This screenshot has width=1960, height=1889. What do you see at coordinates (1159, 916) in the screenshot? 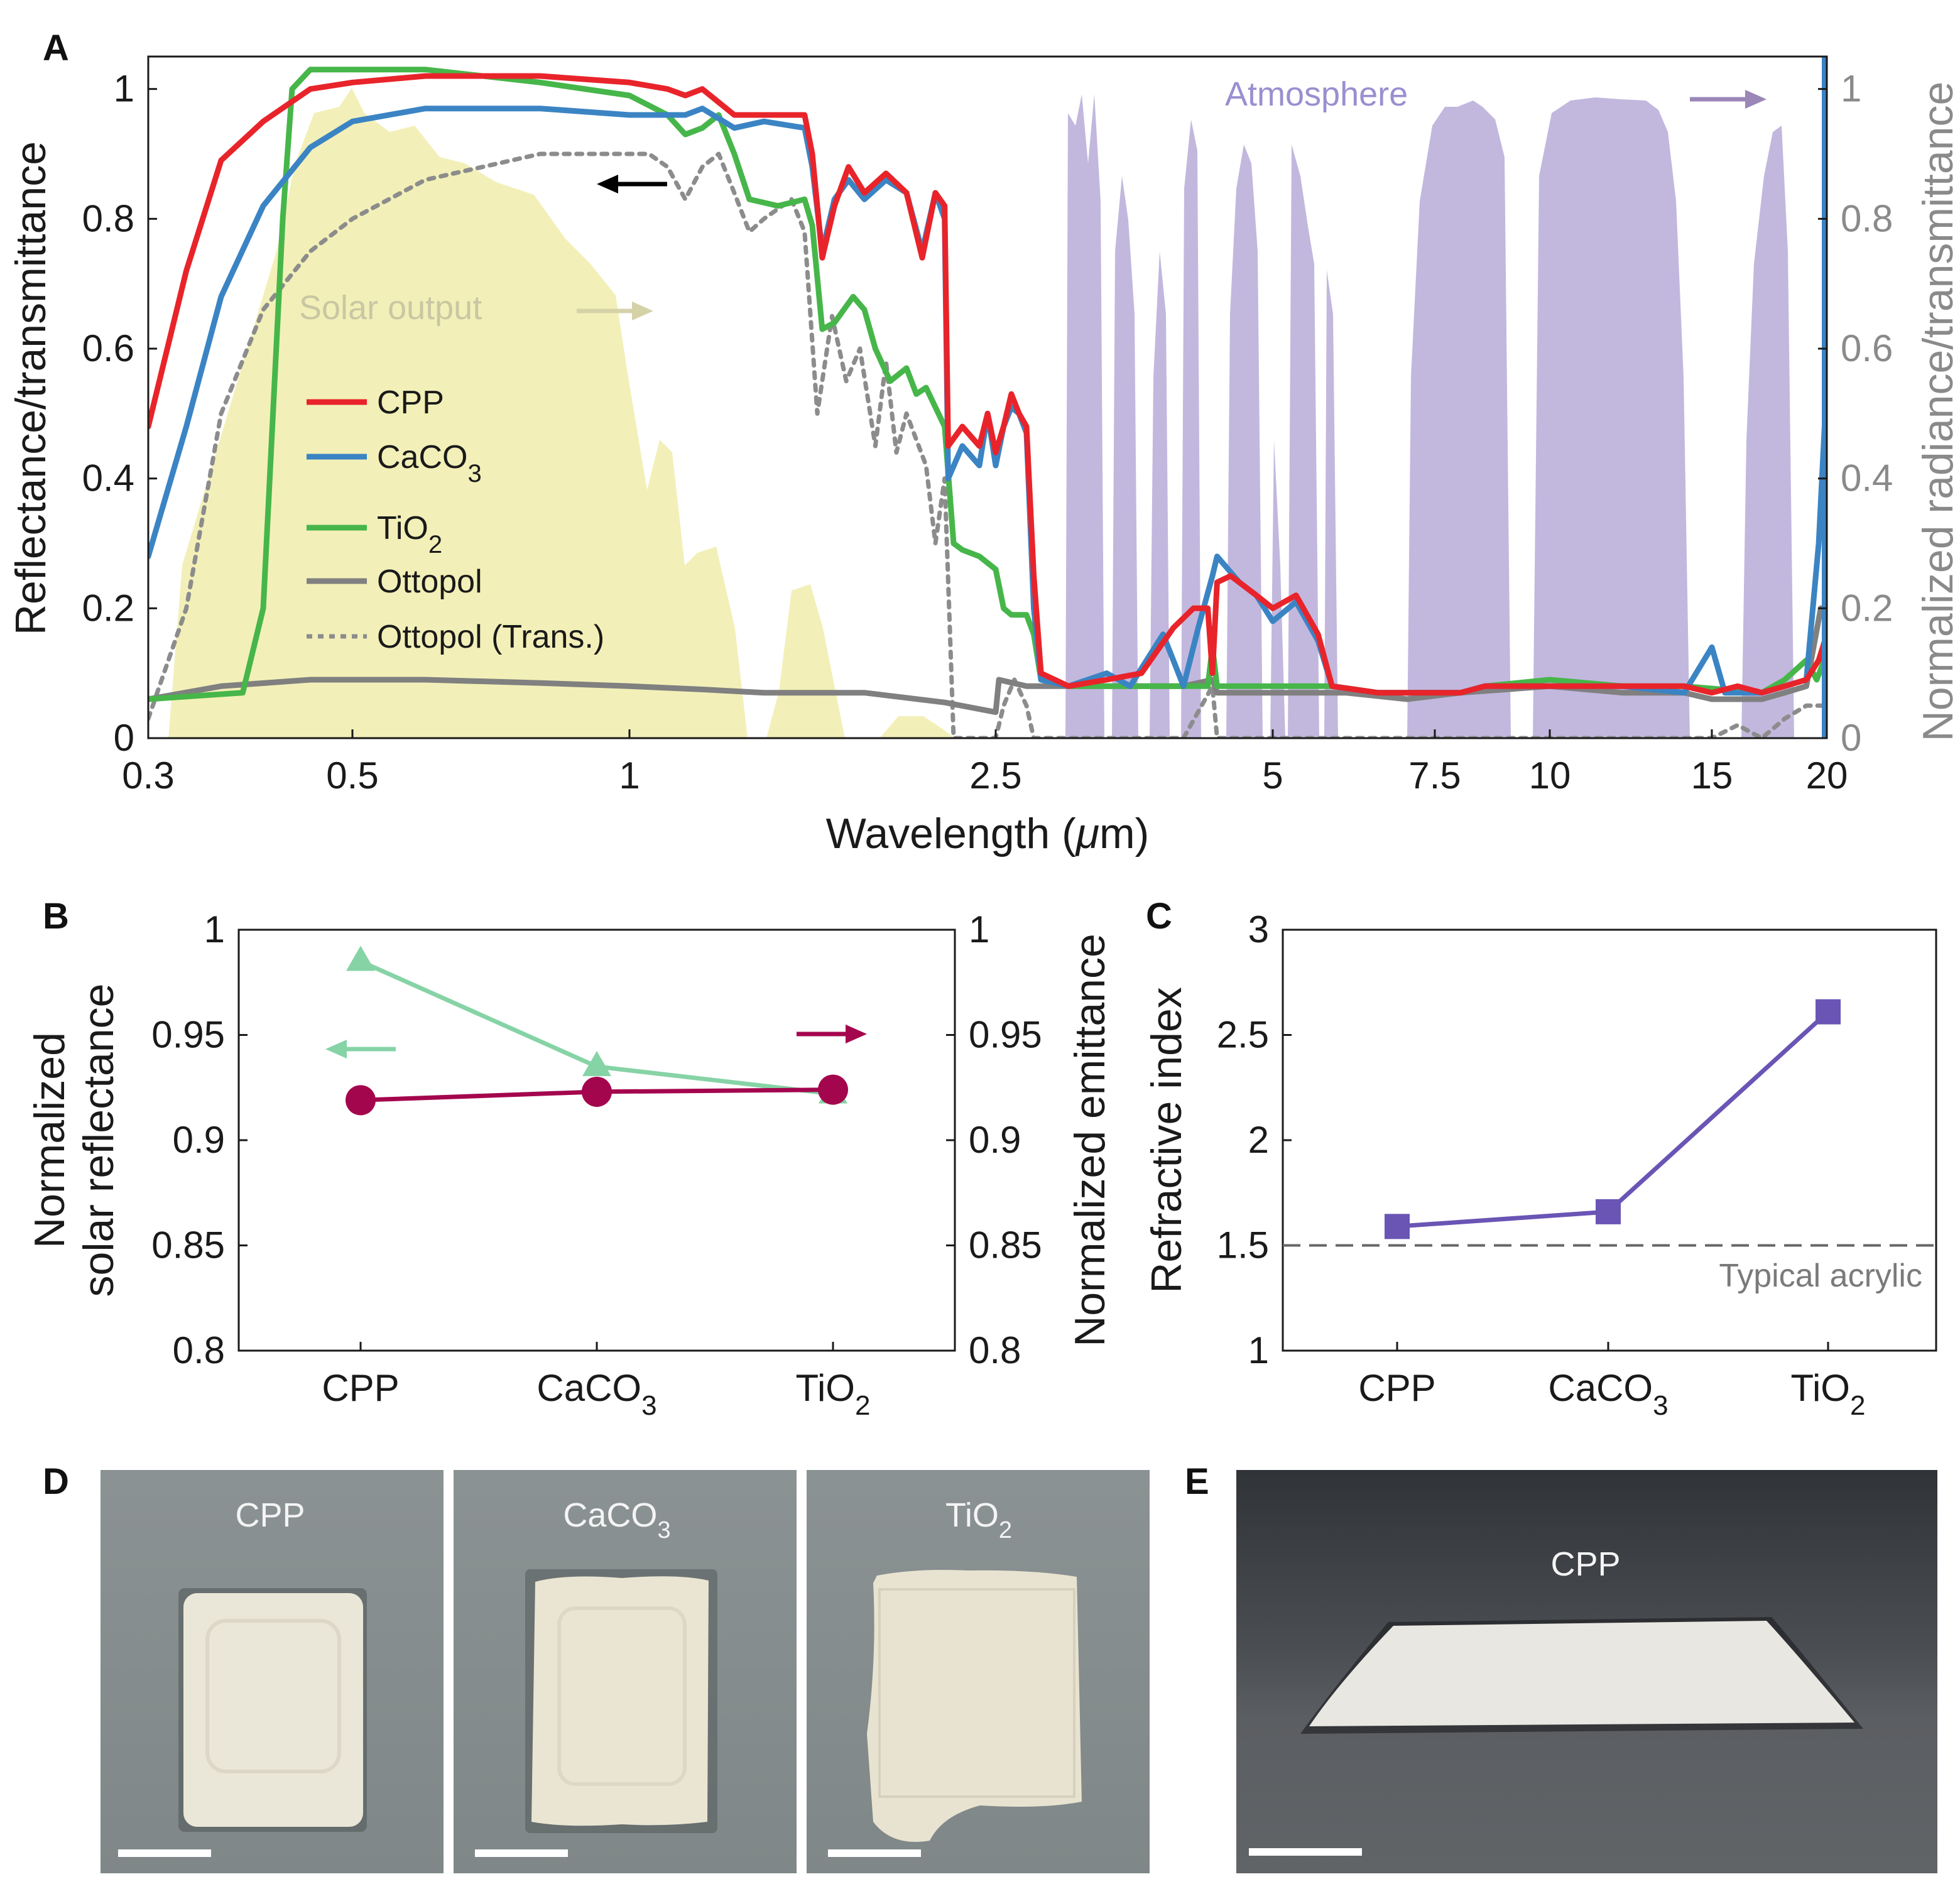
I see `panel-c-letter: C` at bounding box center [1159, 916].